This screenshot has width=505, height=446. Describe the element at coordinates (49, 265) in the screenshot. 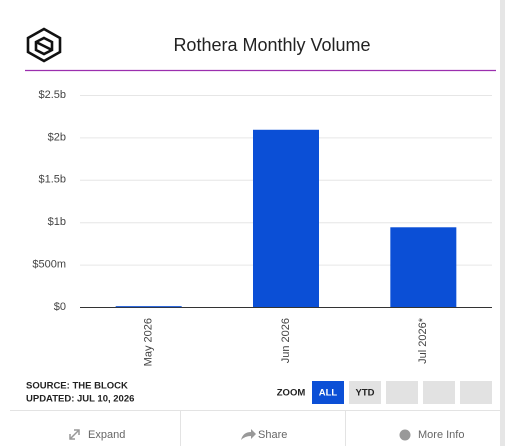

I see `y-tick-label: $500m` at that location.